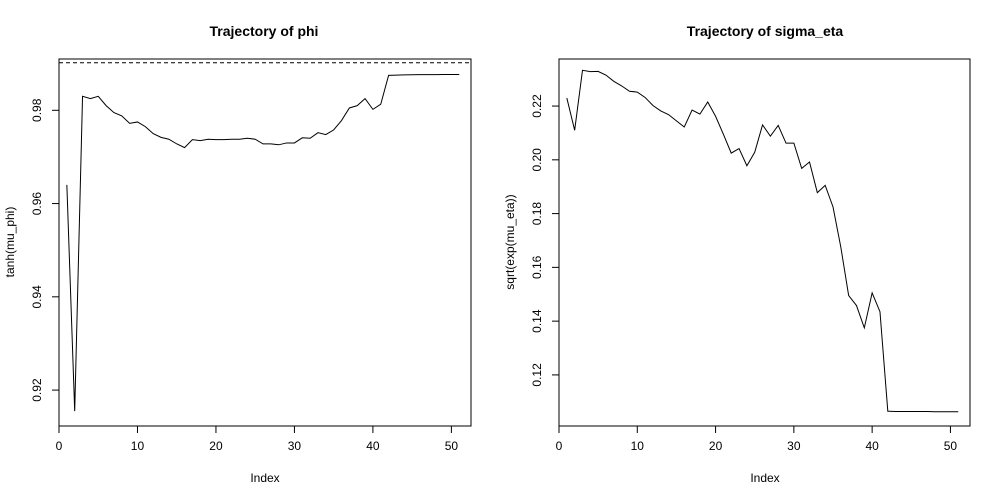 This screenshot has height=500, width=1000. Describe the element at coordinates (537, 160) in the screenshot. I see `y-tick-label: 0.20` at that location.